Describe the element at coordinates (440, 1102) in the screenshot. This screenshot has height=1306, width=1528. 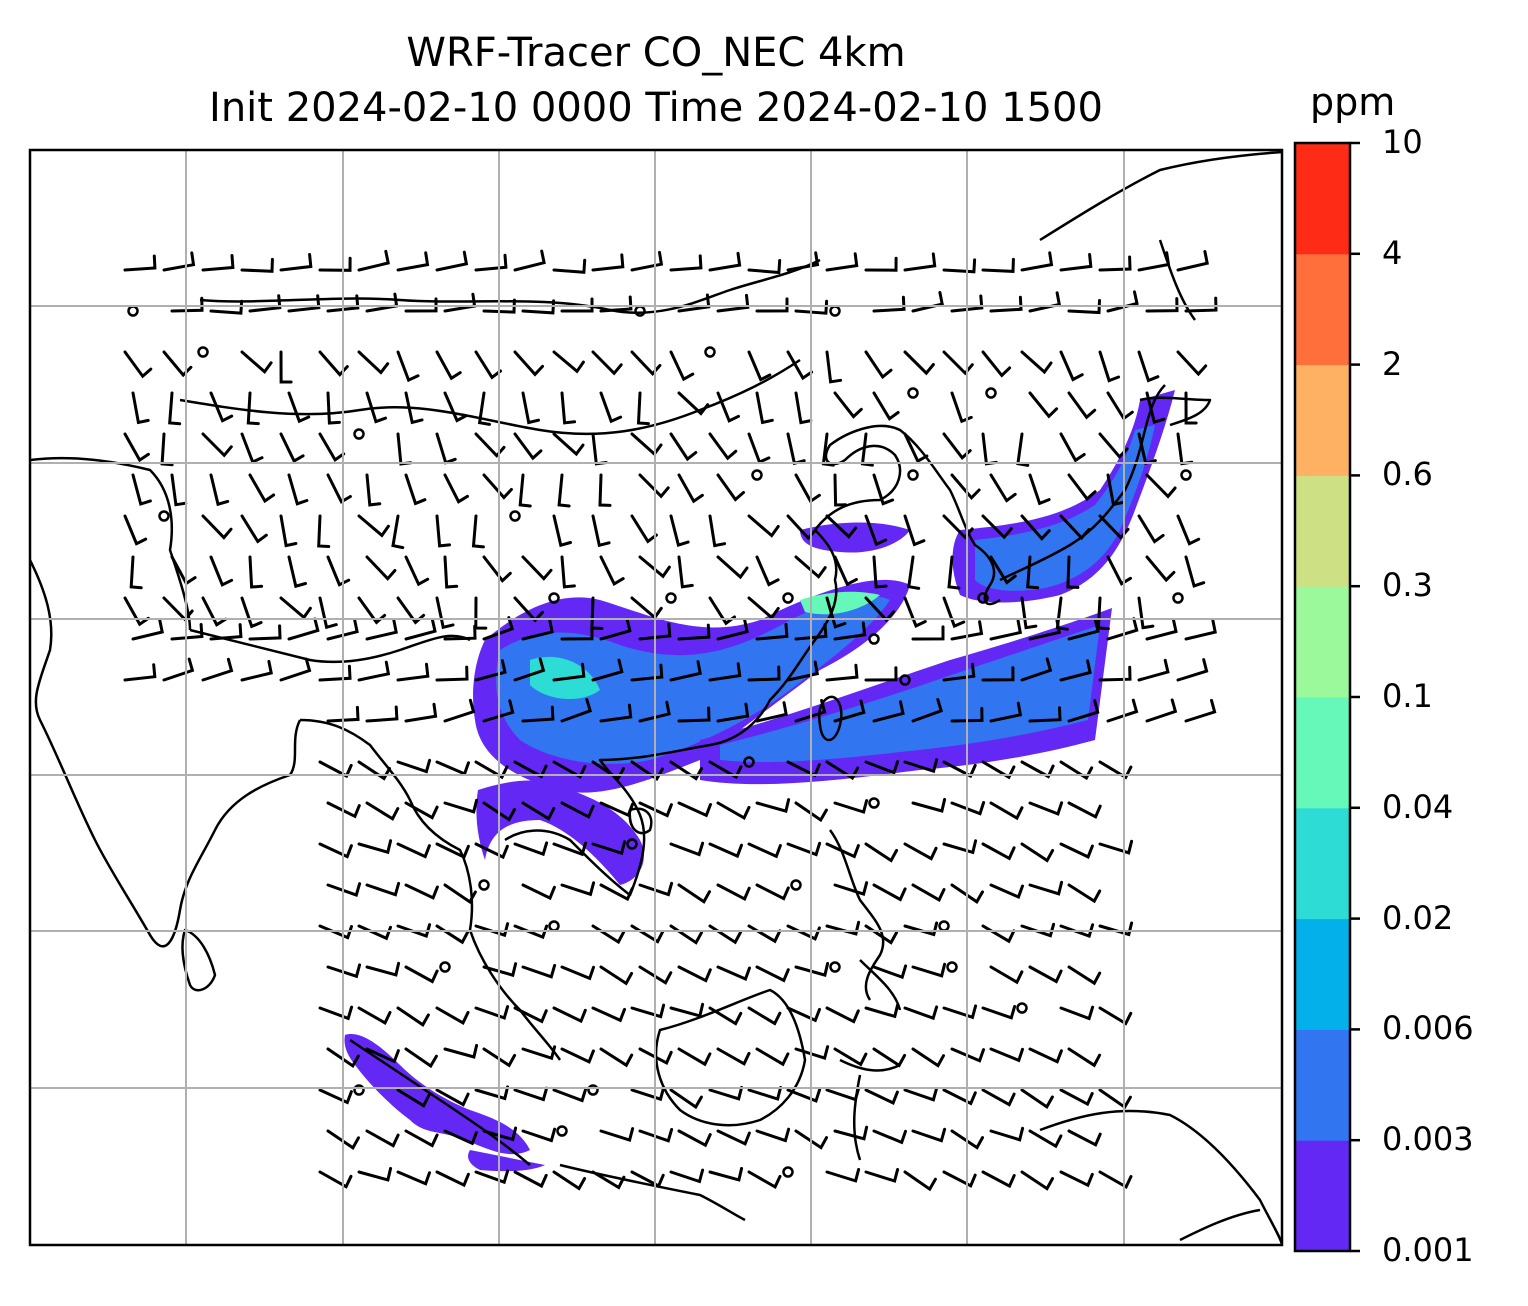
I see `coastline-sumatra` at that location.